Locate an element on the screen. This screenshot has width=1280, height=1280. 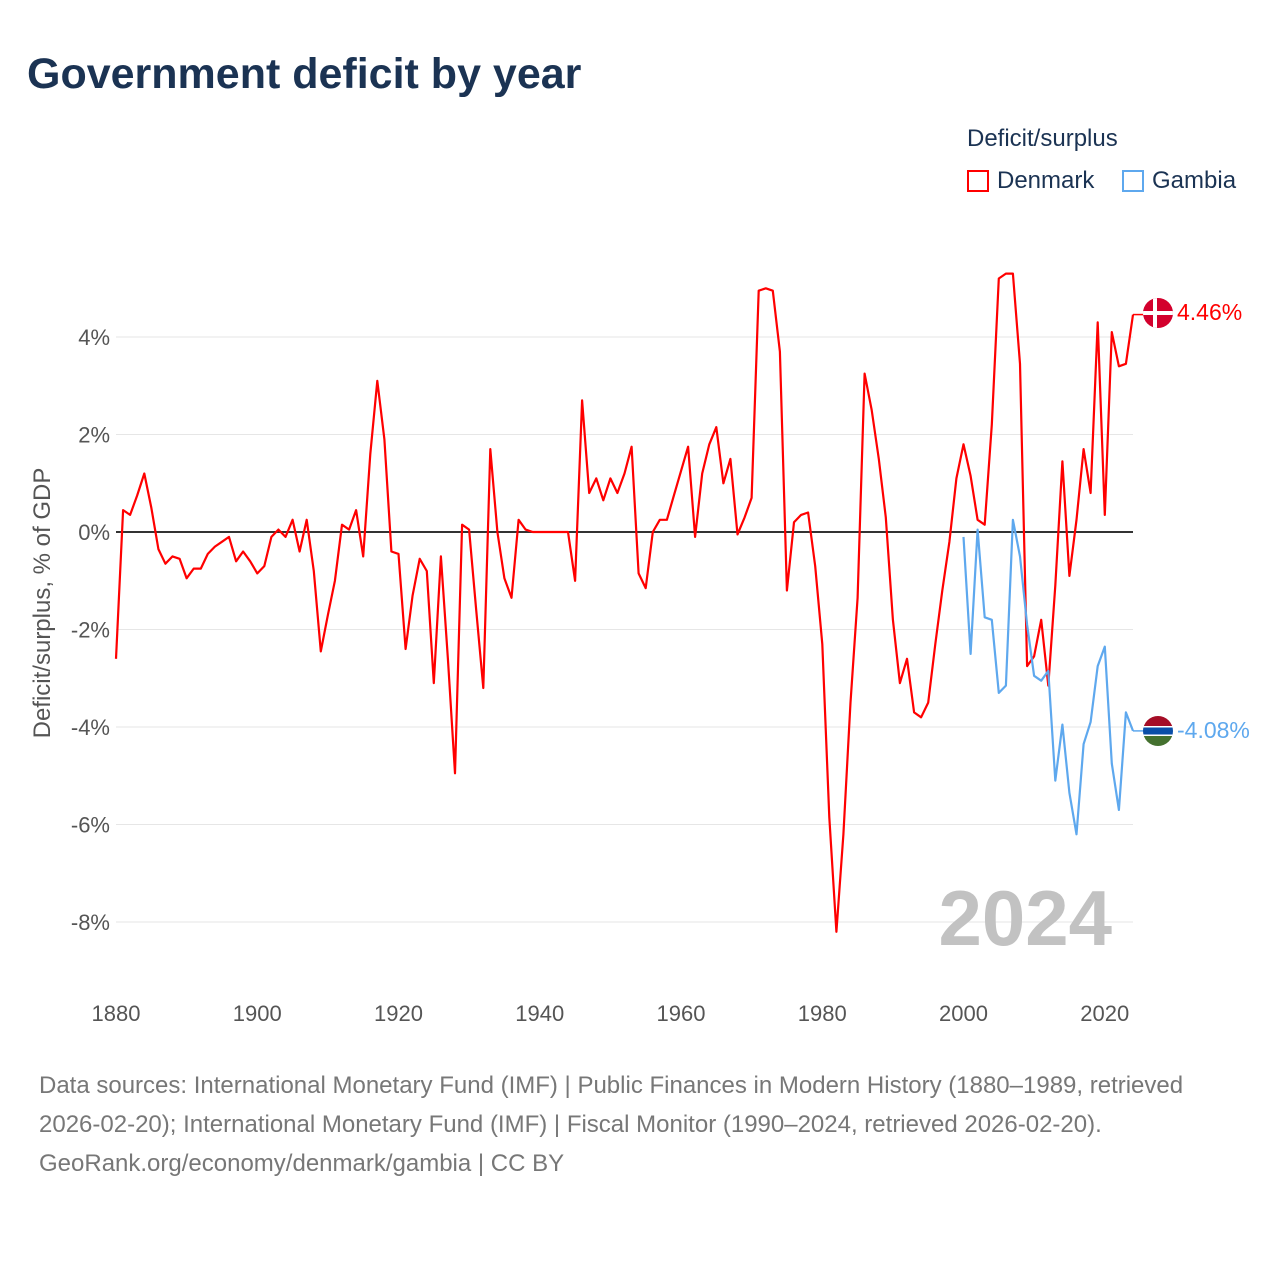
x-tick-label: 1940 is located at coordinates (539, 1013).